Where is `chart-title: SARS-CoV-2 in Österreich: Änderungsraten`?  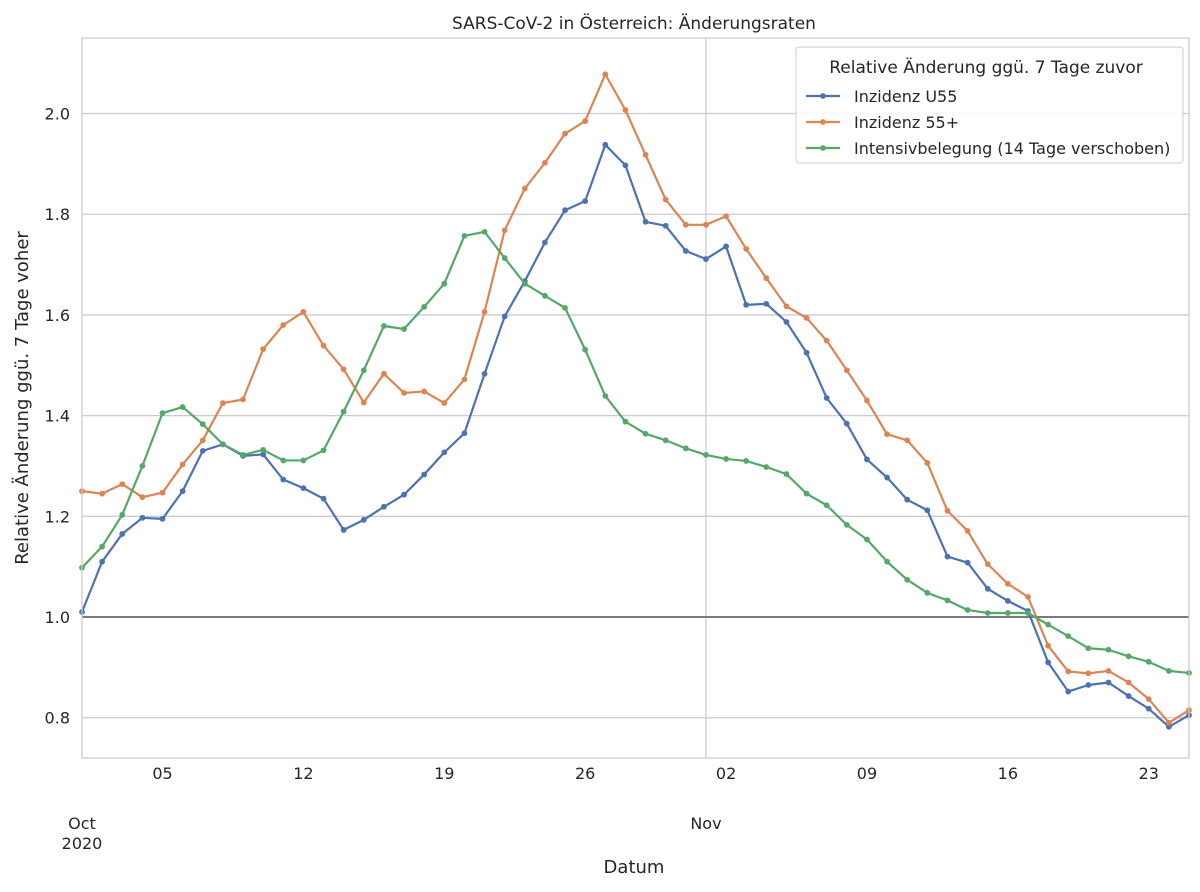
chart-title: SARS-CoV-2 in Österreich: Änderungsraten is located at coordinates (634, 23).